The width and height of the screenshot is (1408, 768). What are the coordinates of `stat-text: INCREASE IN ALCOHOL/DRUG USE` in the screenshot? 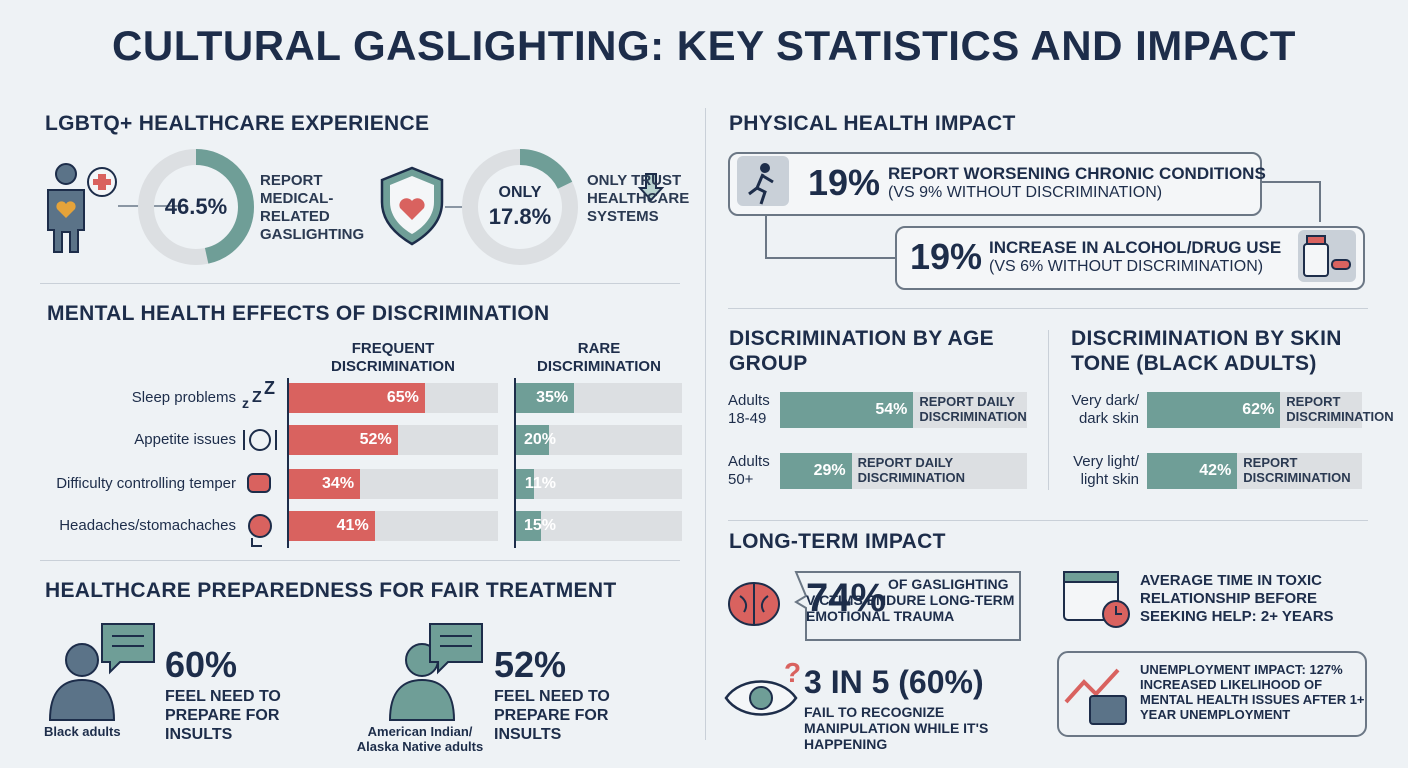 It's located at (1135, 247).